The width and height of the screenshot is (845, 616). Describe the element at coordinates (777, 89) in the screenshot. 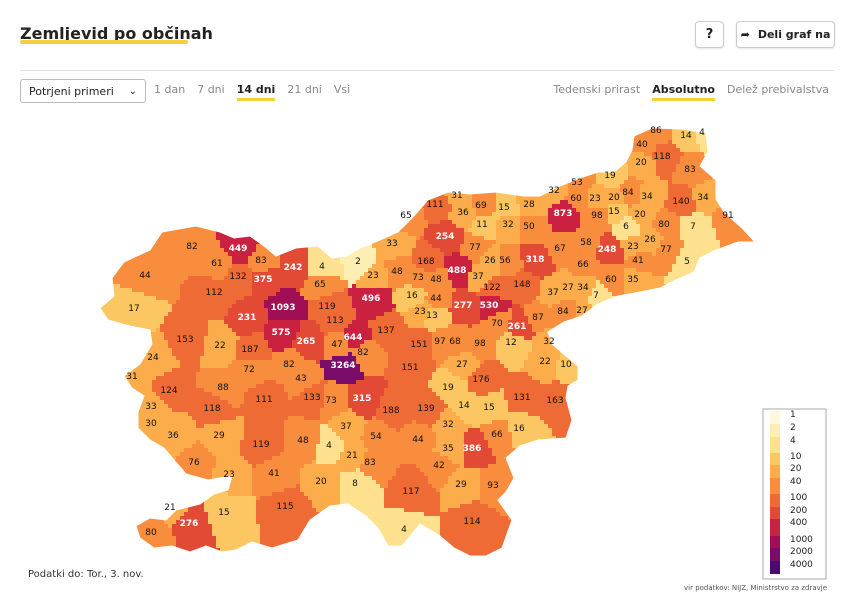

I see `mode-tab-2: Delež prebivalstva` at that location.